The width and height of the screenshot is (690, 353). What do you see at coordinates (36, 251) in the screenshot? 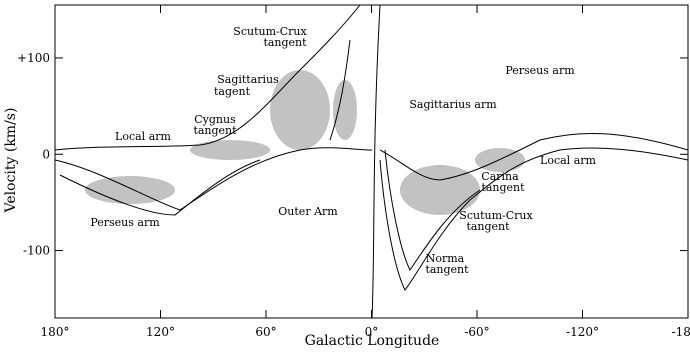
I see `y-tick-label: -100` at bounding box center [36, 251].